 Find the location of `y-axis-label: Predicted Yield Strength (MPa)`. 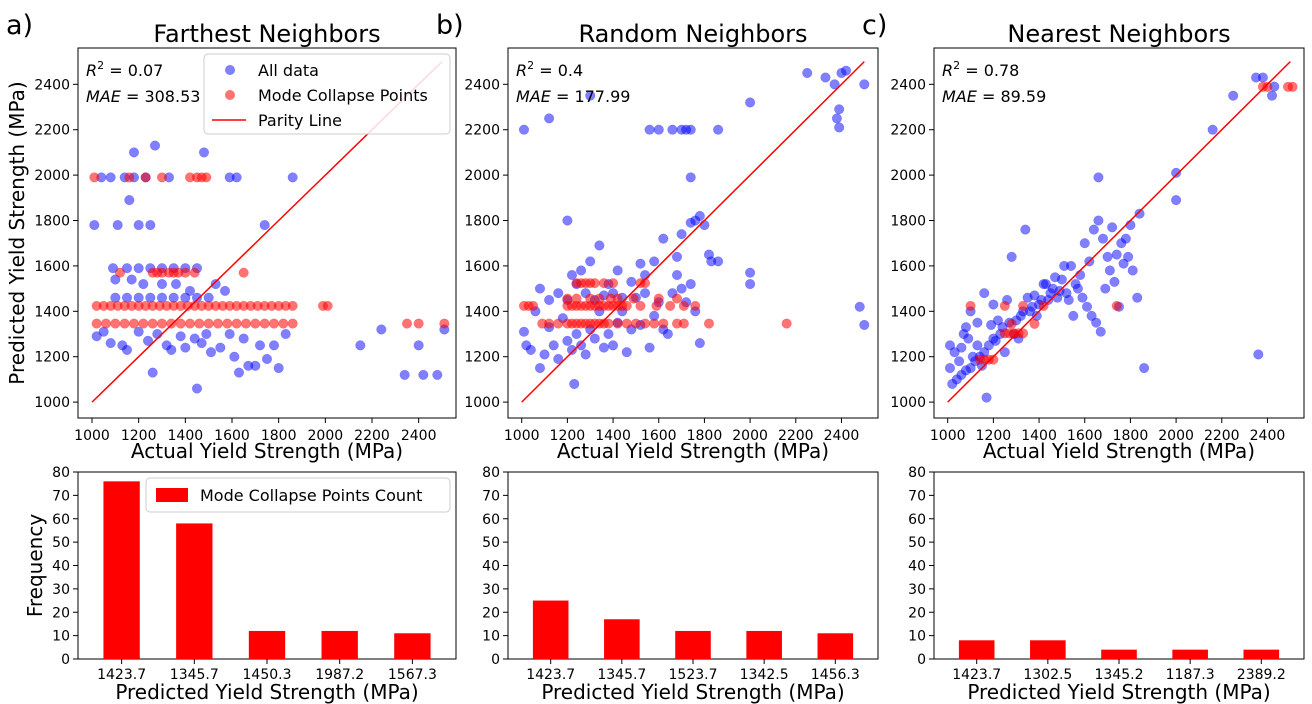

y-axis-label: Predicted Yield Strength (MPa) is located at coordinates (17, 232).